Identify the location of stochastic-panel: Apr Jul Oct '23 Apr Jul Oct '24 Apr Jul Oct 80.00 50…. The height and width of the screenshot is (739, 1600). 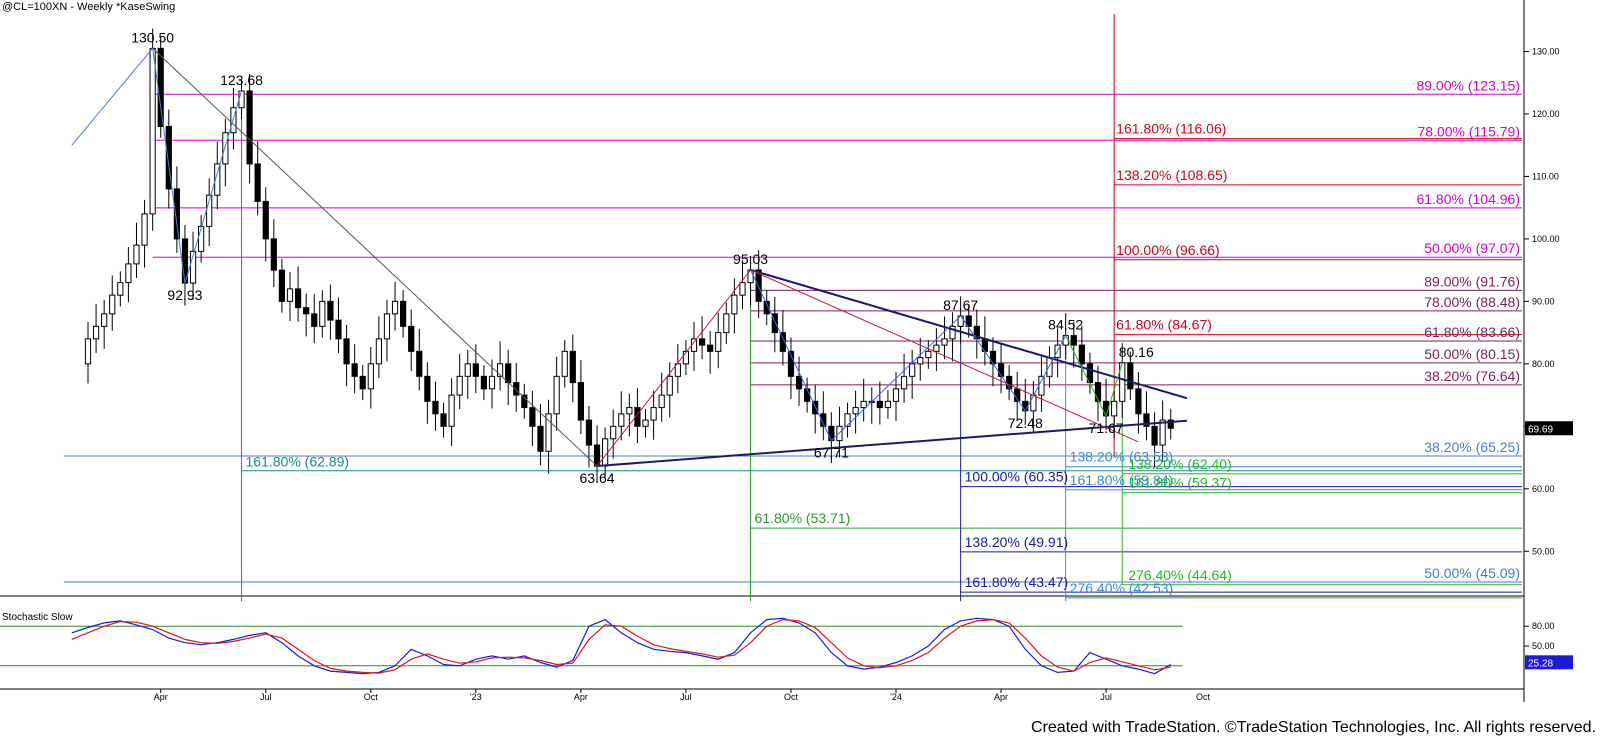
(786, 659).